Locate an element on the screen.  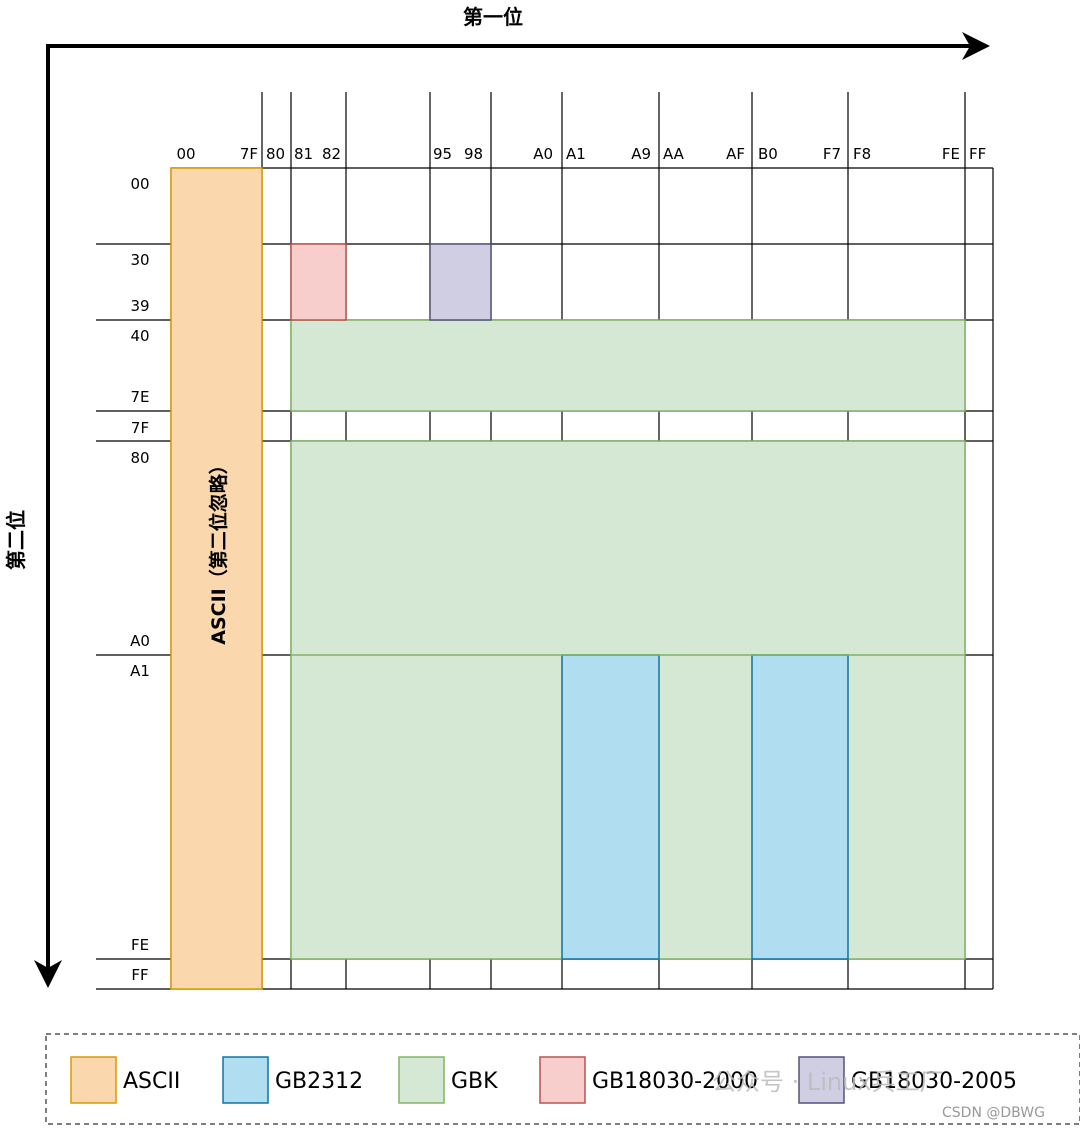
x-tick-label: F8 is located at coordinates (862, 154).